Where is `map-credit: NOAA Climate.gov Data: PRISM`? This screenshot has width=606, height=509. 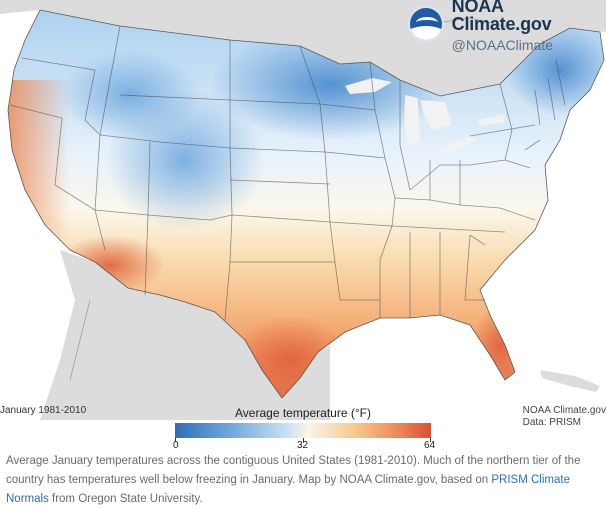 map-credit: NOAA Climate.gov Data: PRISM is located at coordinates (564, 417).